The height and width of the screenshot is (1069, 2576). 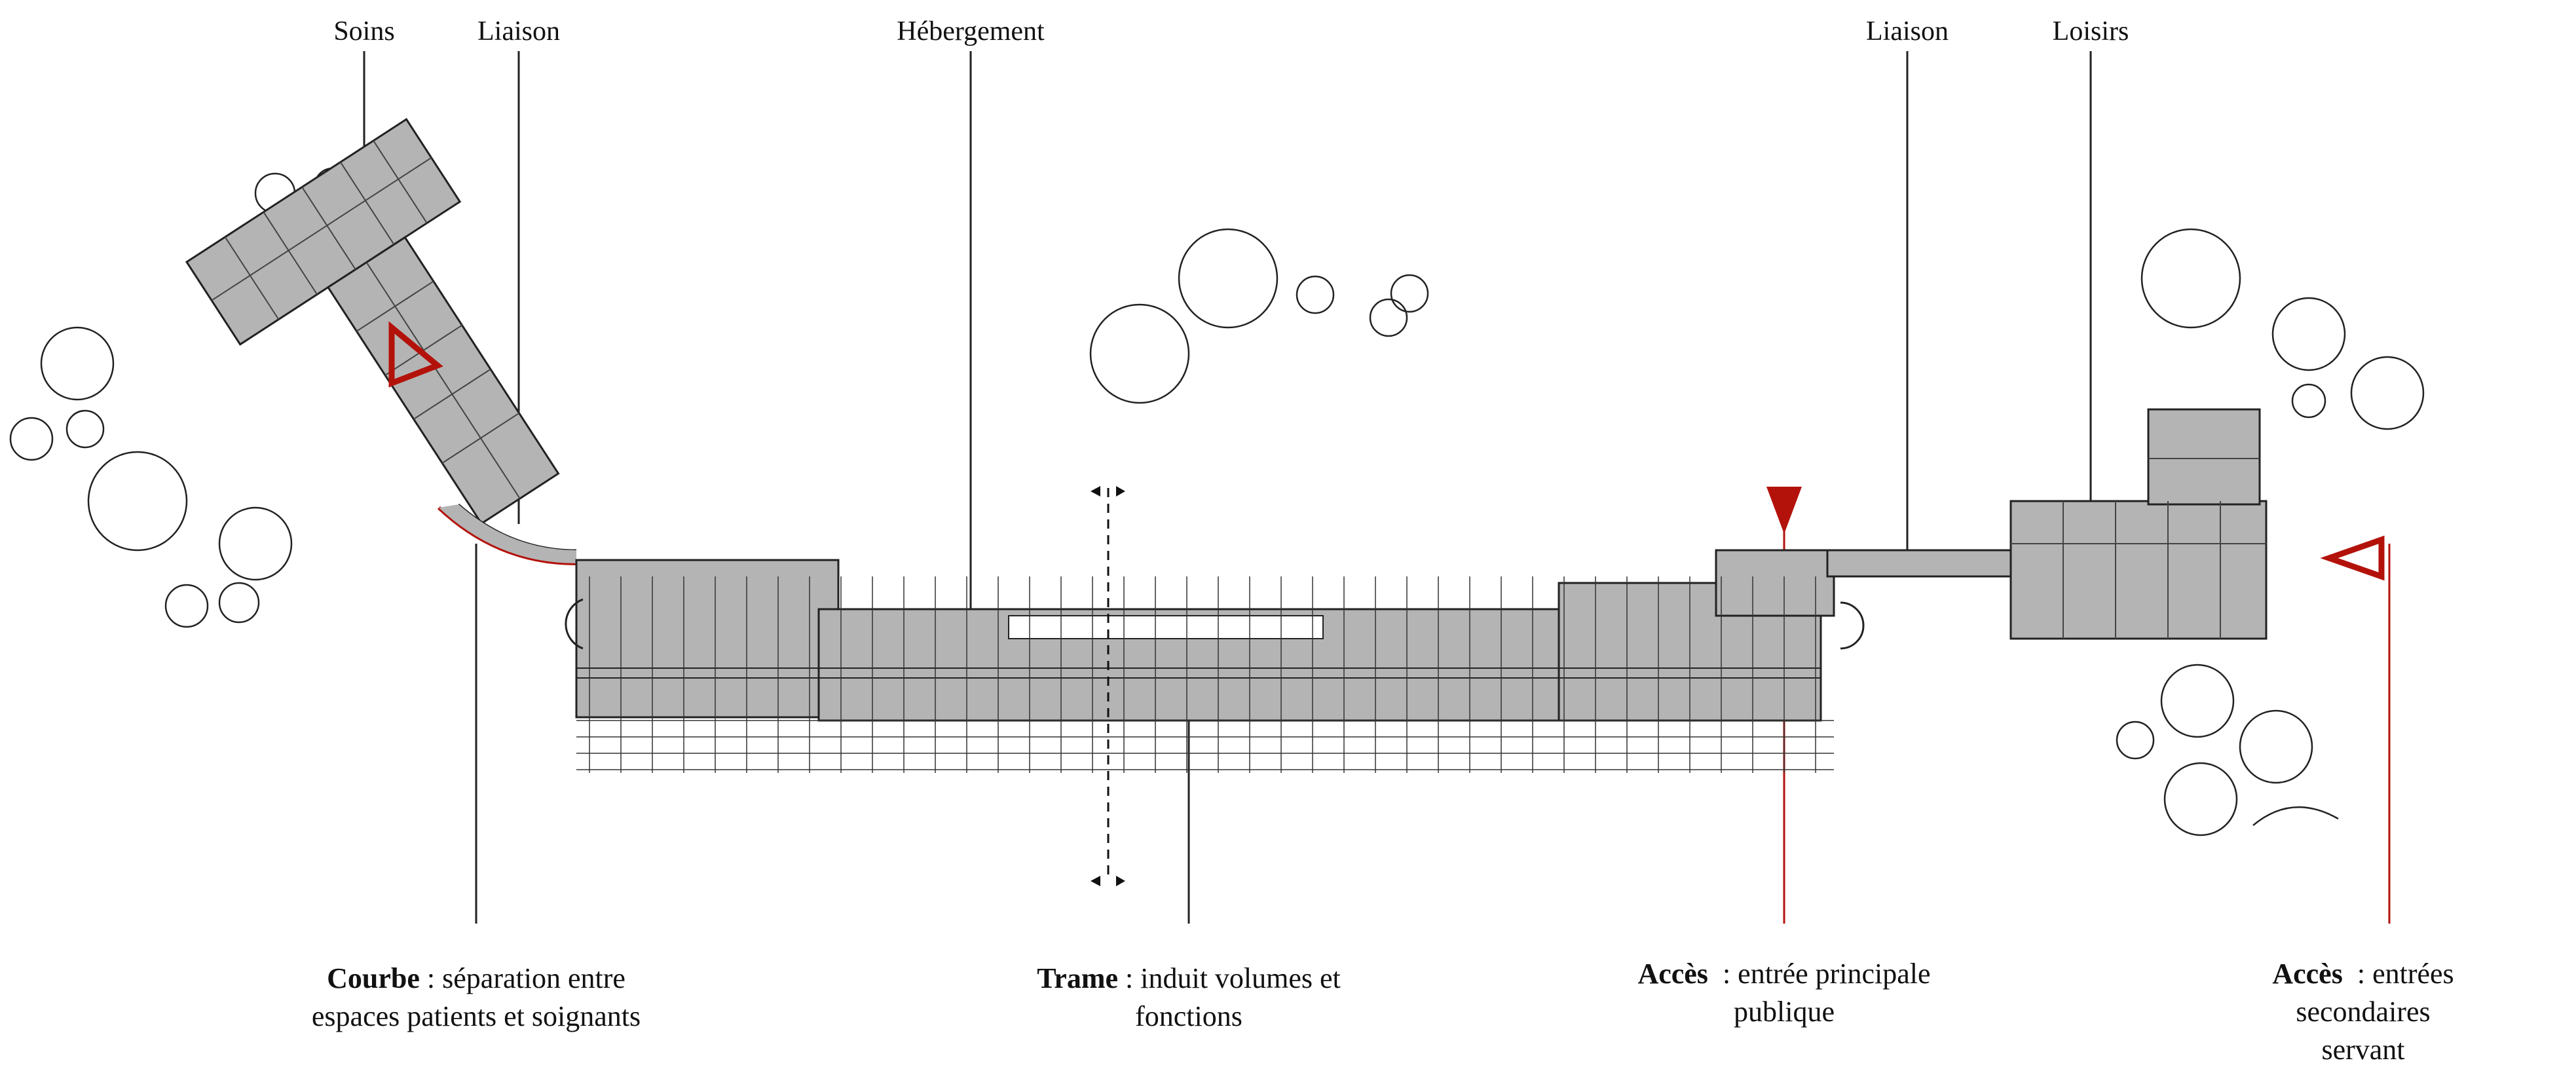 What do you see at coordinates (1672, 974) in the screenshot?
I see `caption-acces-principal-term: Accès` at bounding box center [1672, 974].